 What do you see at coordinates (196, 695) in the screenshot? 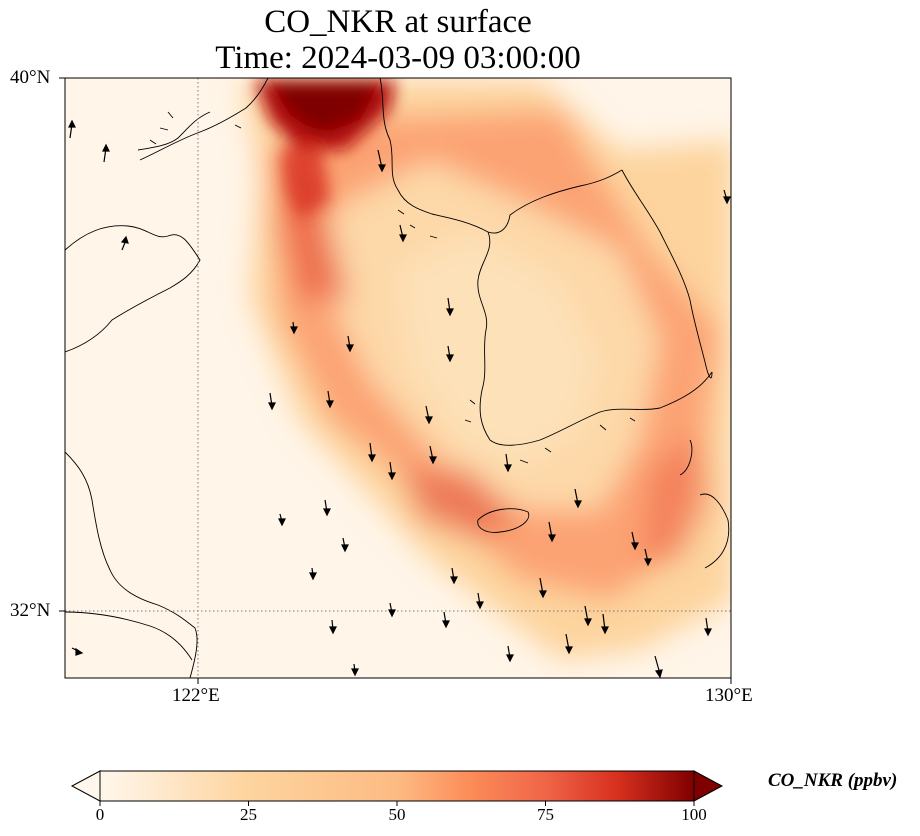
I see `lon-tick-label-122: 122°E` at bounding box center [196, 695].